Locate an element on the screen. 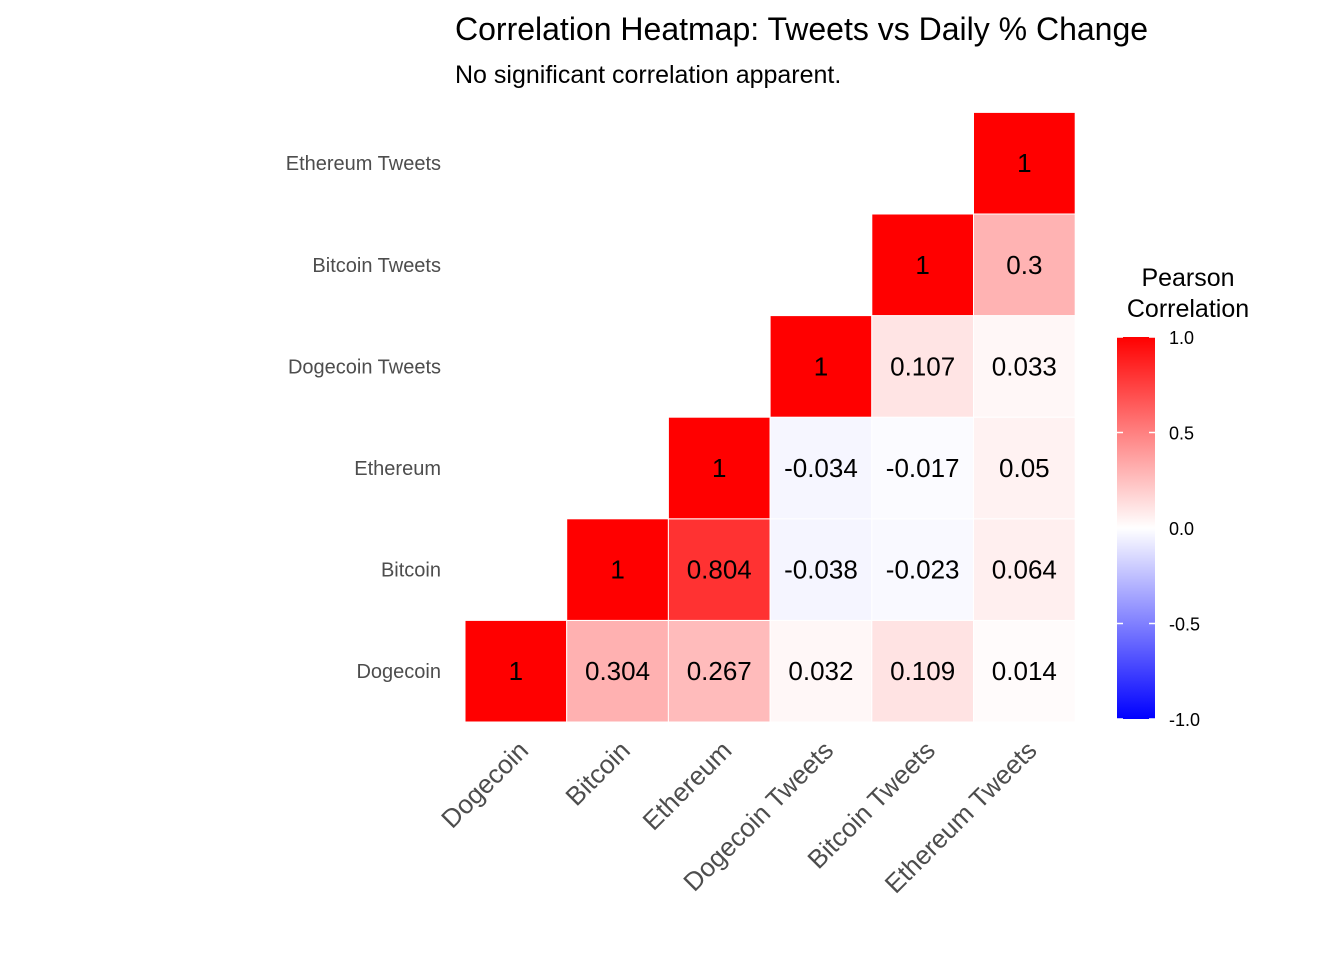 The image size is (1344, 960). heatmap-cell-ethereum-tweets-vs-dogecoin is located at coordinates (1024, 671).